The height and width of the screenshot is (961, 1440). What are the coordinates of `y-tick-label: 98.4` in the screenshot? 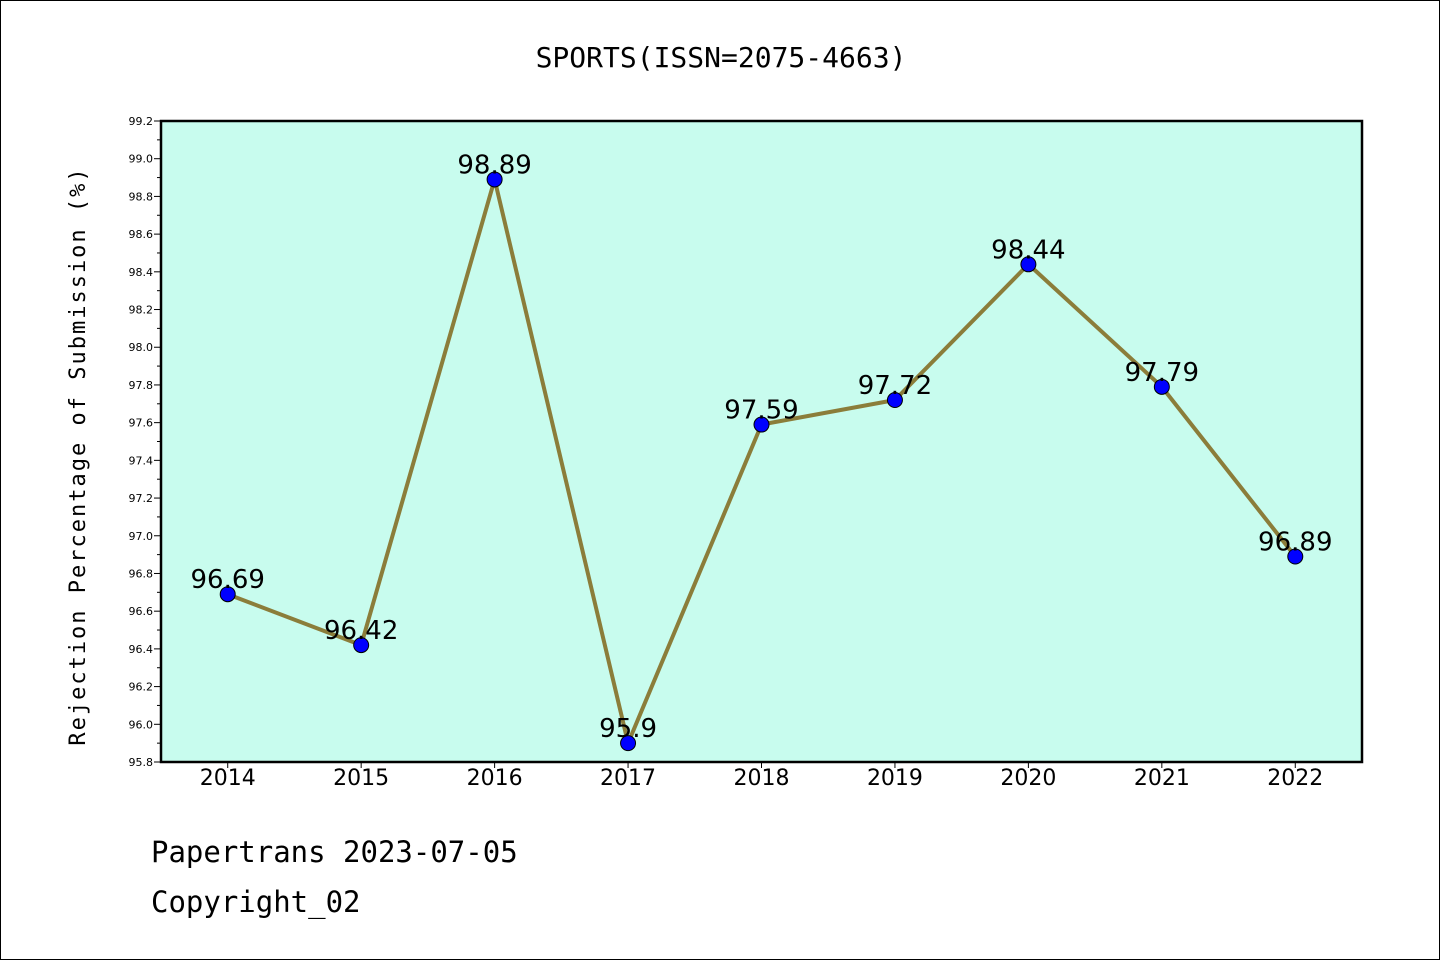 It's located at (141, 272).